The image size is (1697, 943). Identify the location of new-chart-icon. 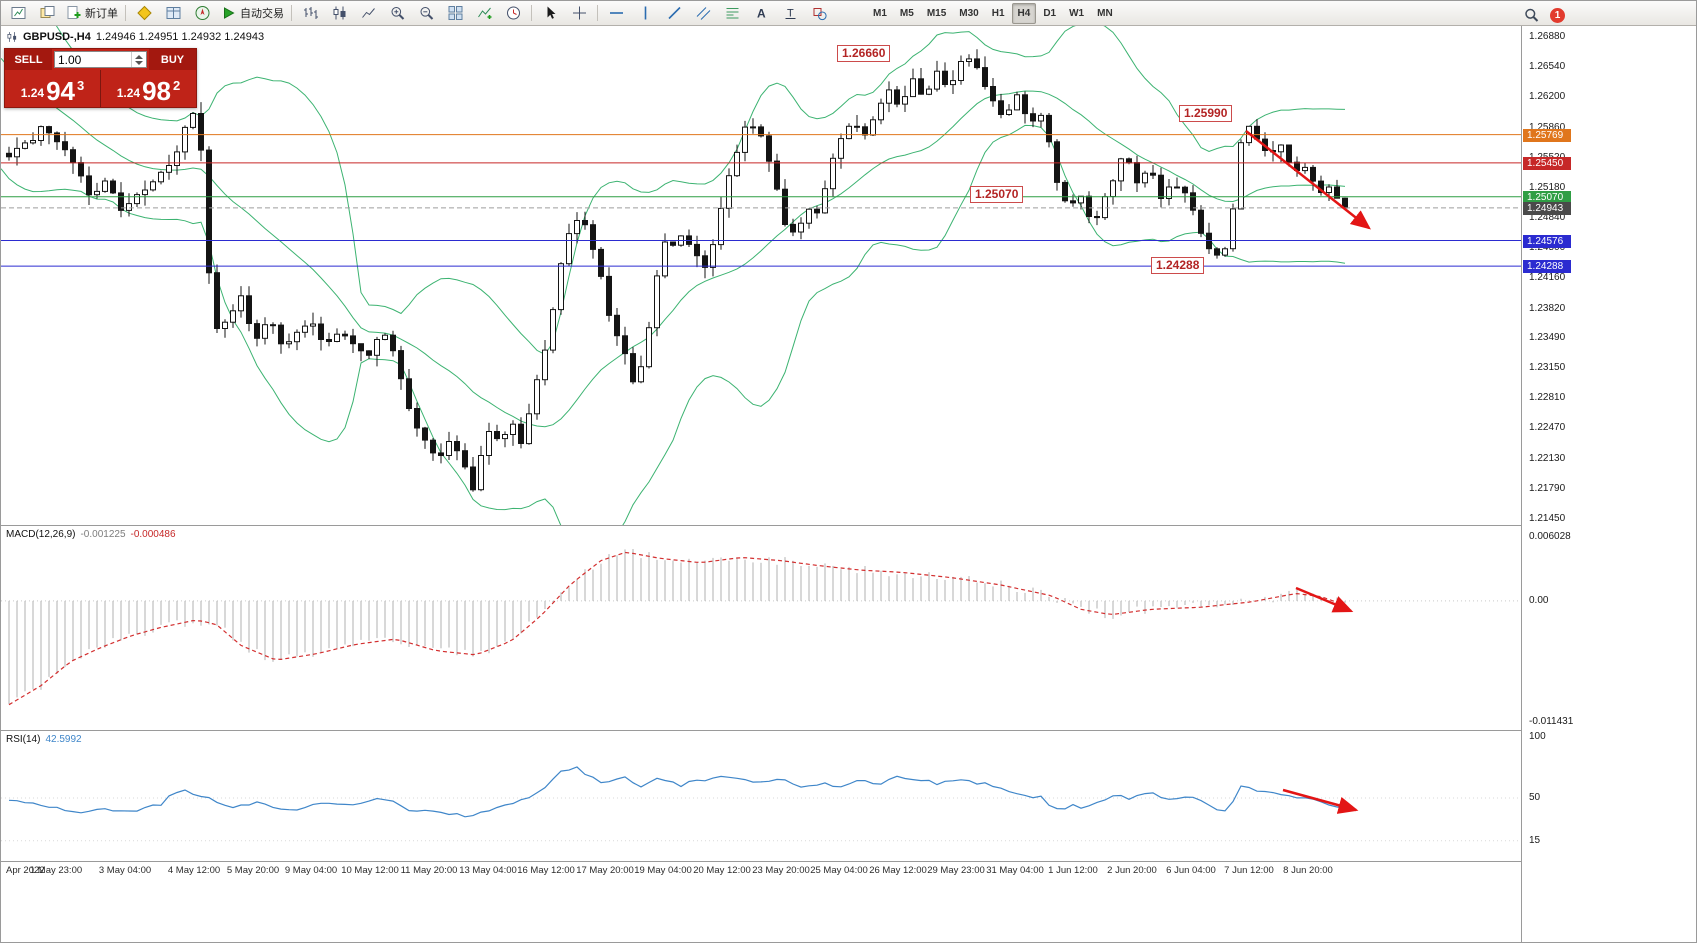
(18, 13).